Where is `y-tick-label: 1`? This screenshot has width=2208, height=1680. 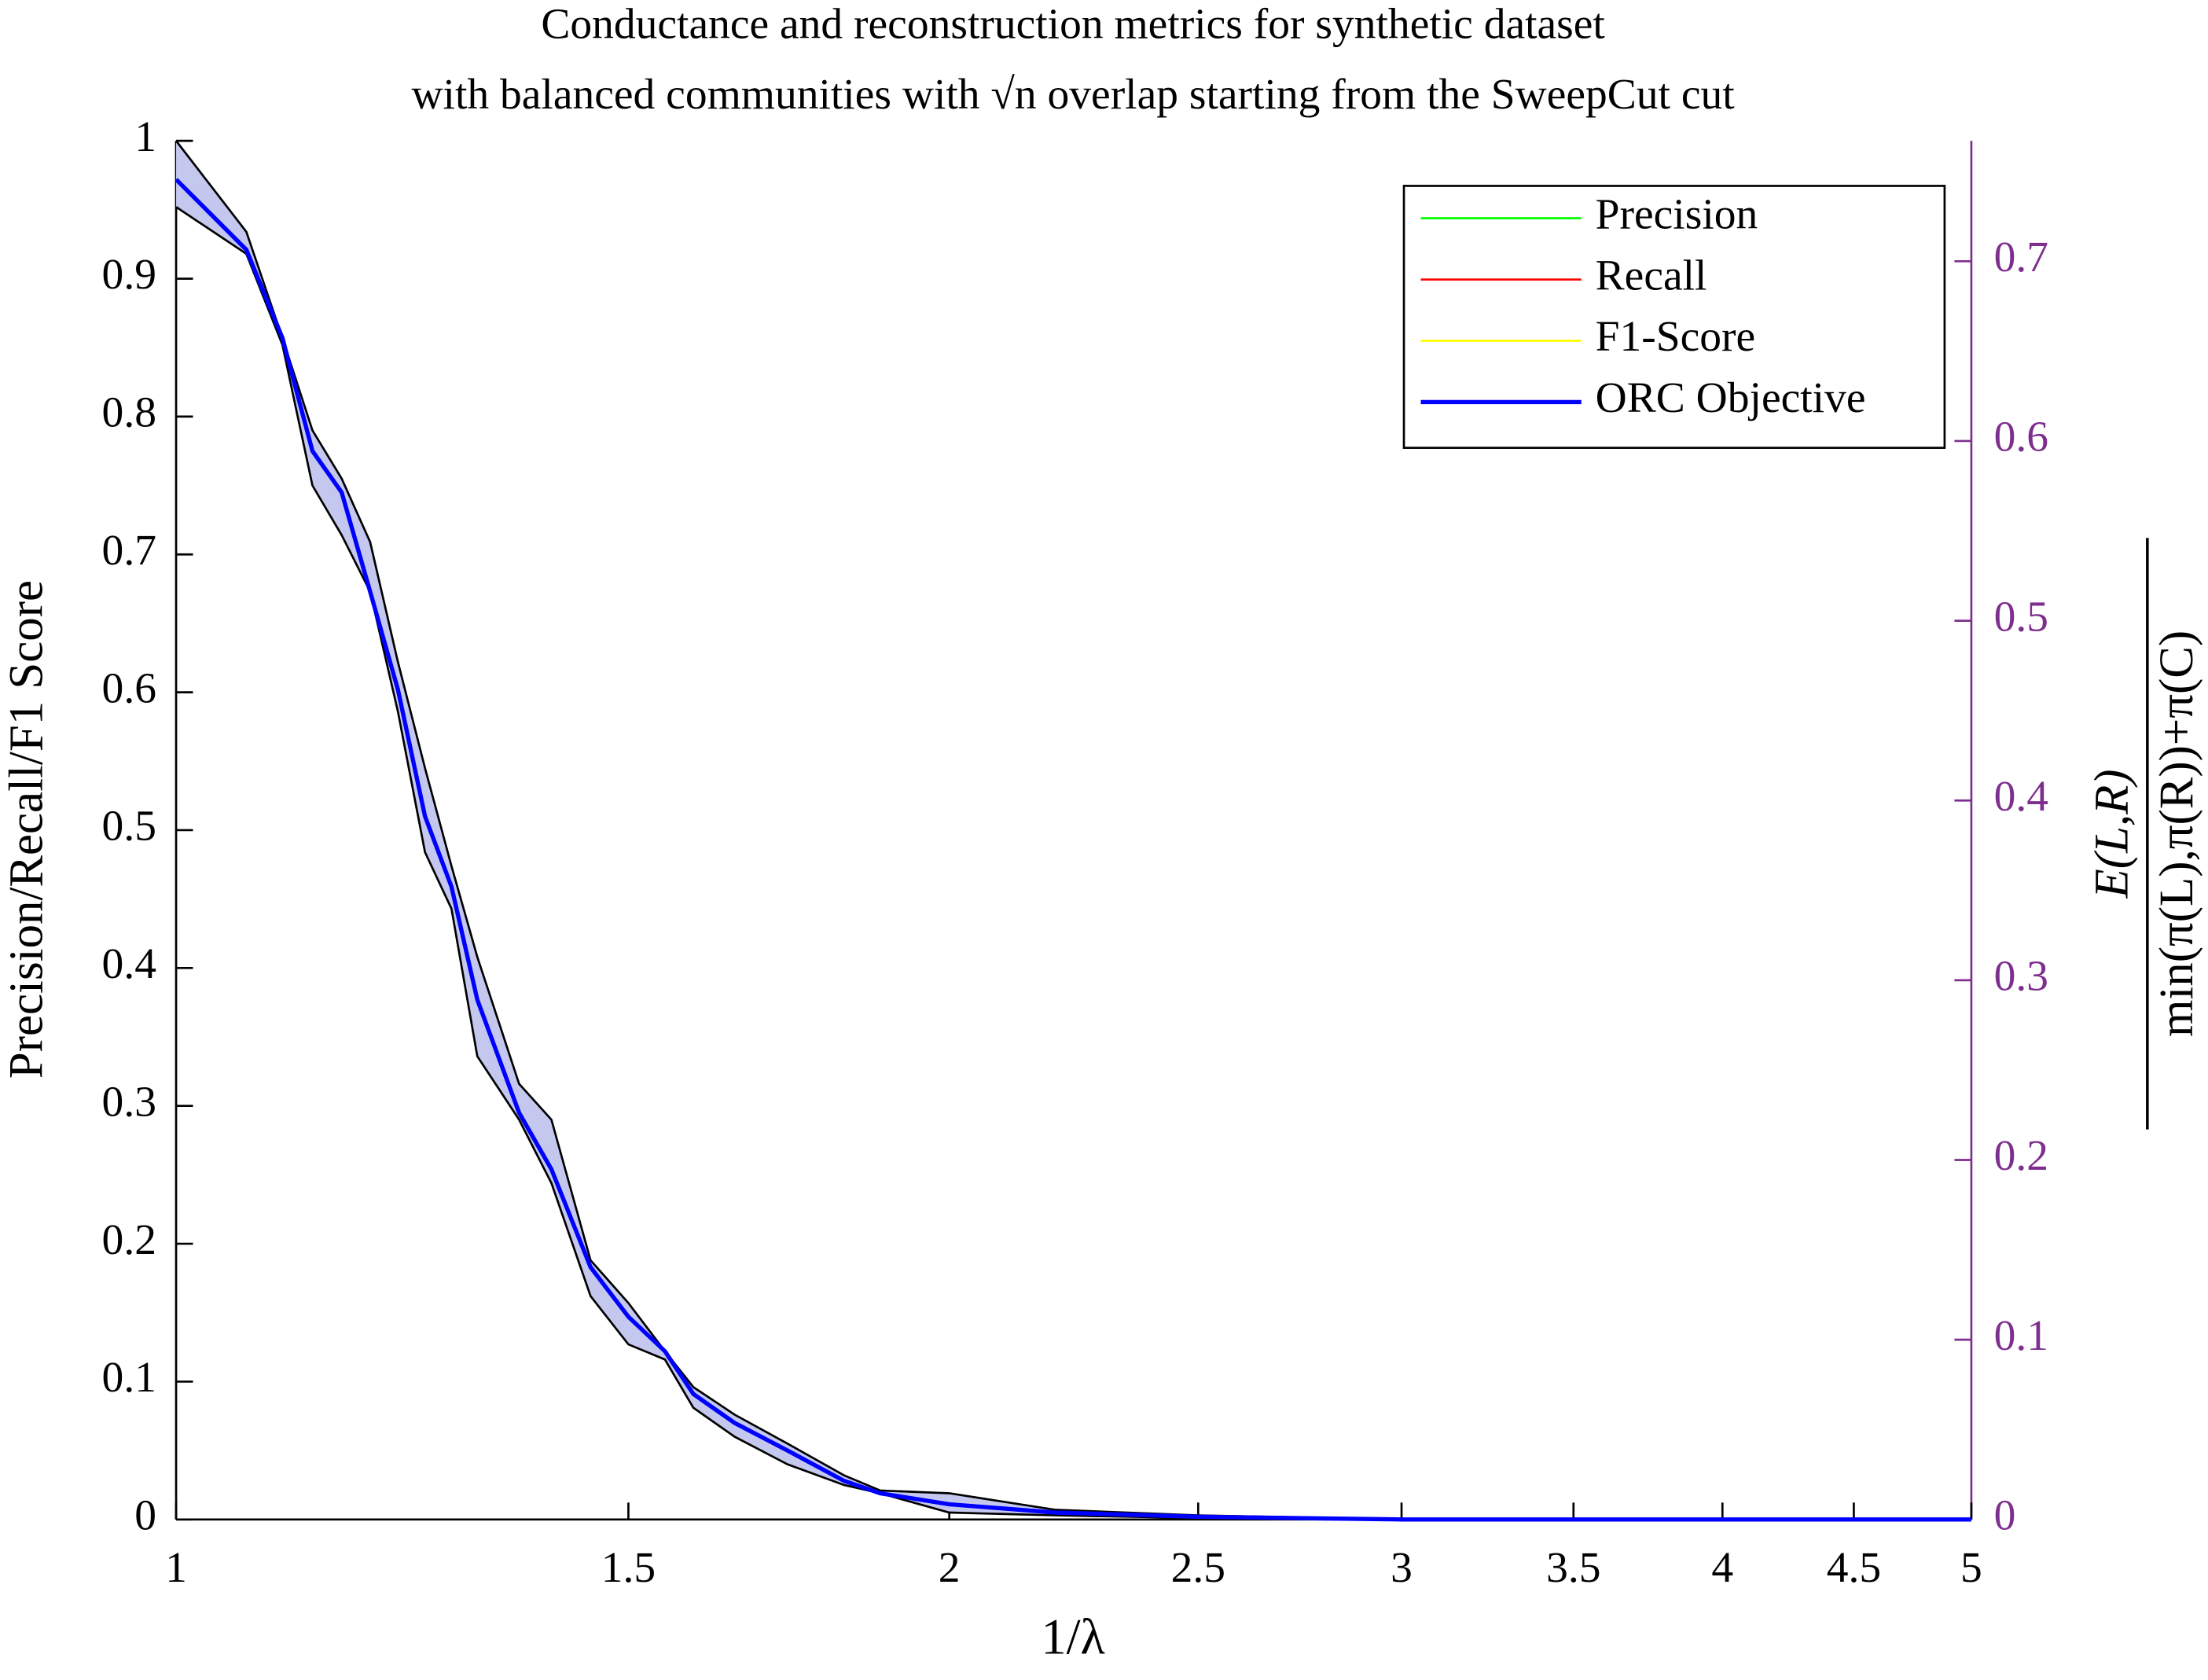 y-tick-label: 1 is located at coordinates (145, 137).